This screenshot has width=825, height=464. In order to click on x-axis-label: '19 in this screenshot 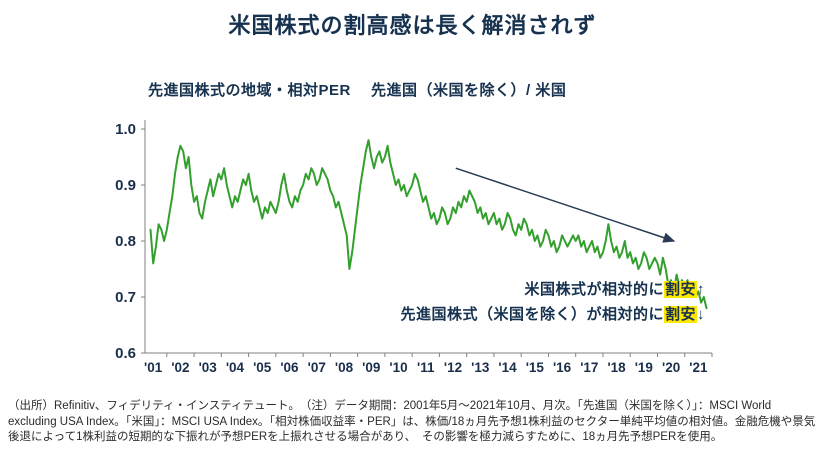, I will do `click(644, 367)`.